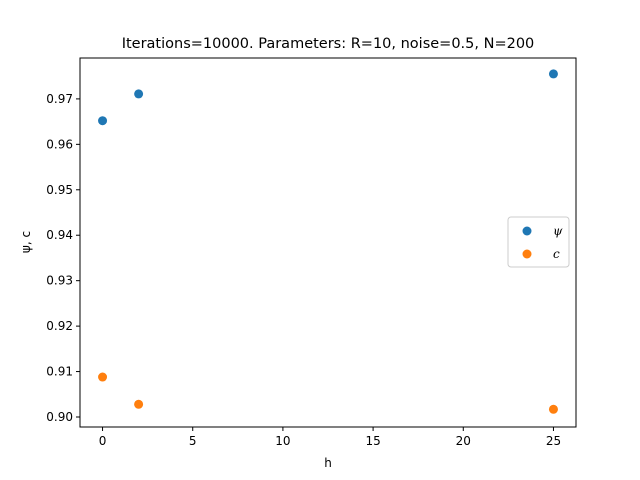 The image size is (640, 480). I want to click on y-tick-label: 0.91, so click(59, 372).